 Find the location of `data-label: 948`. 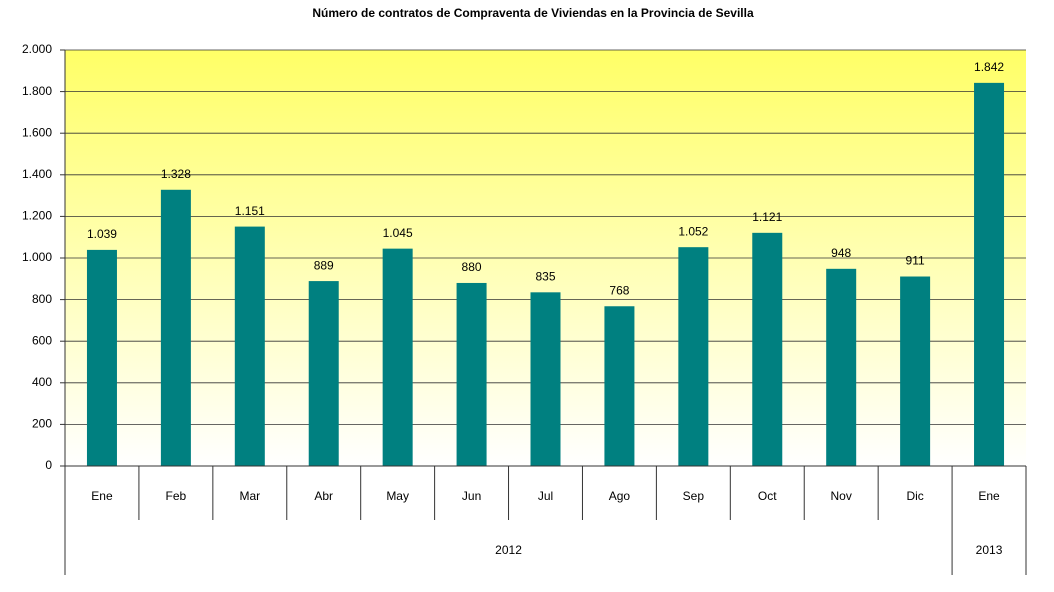

data-label: 948 is located at coordinates (841, 253).